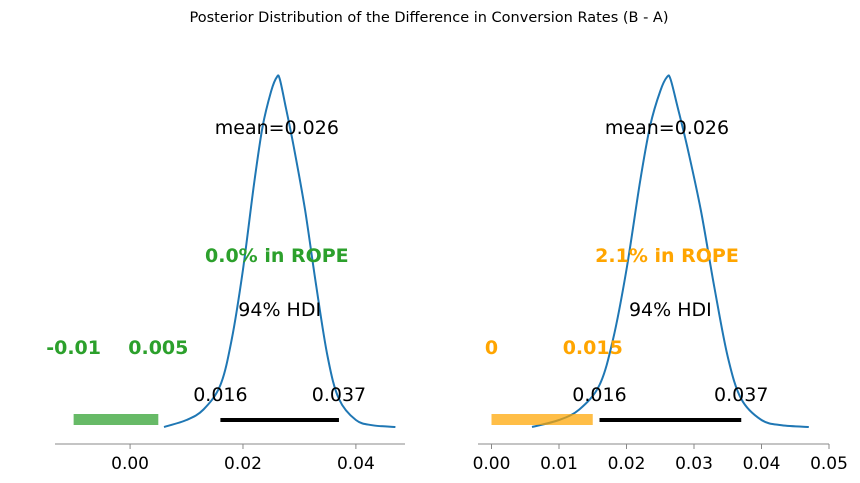 This screenshot has width=860, height=483. I want to click on x-tick-label: 0.03, so click(694, 464).